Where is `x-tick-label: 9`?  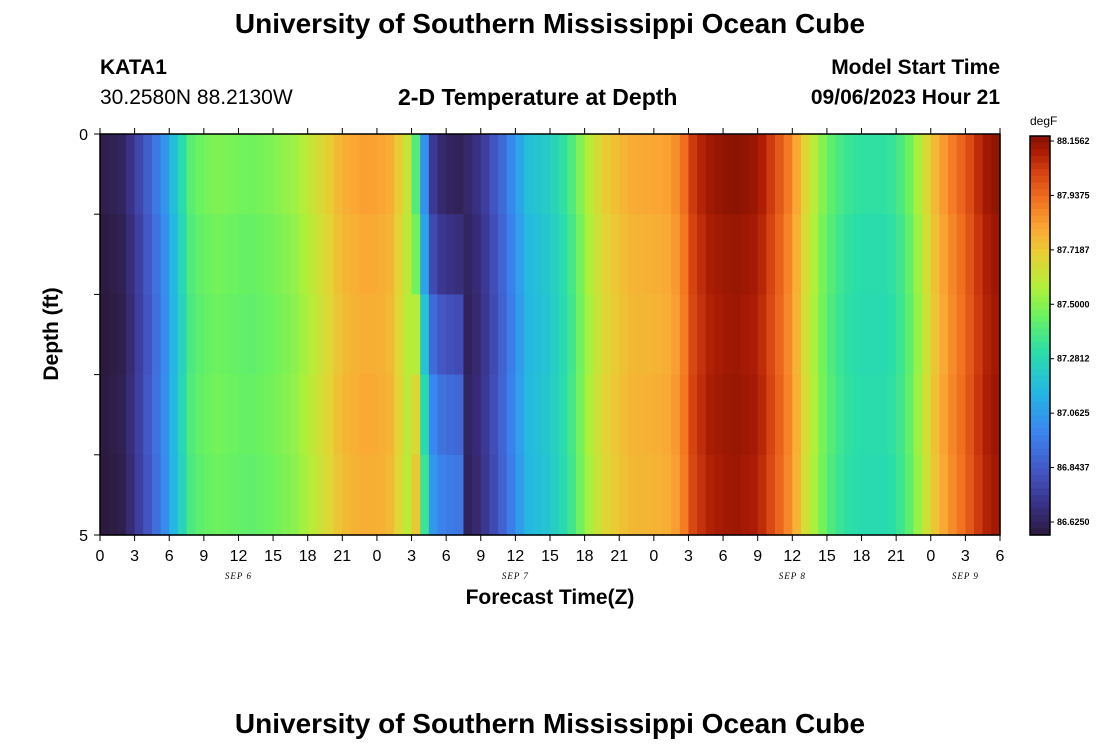
x-tick-label: 9 is located at coordinates (480, 556).